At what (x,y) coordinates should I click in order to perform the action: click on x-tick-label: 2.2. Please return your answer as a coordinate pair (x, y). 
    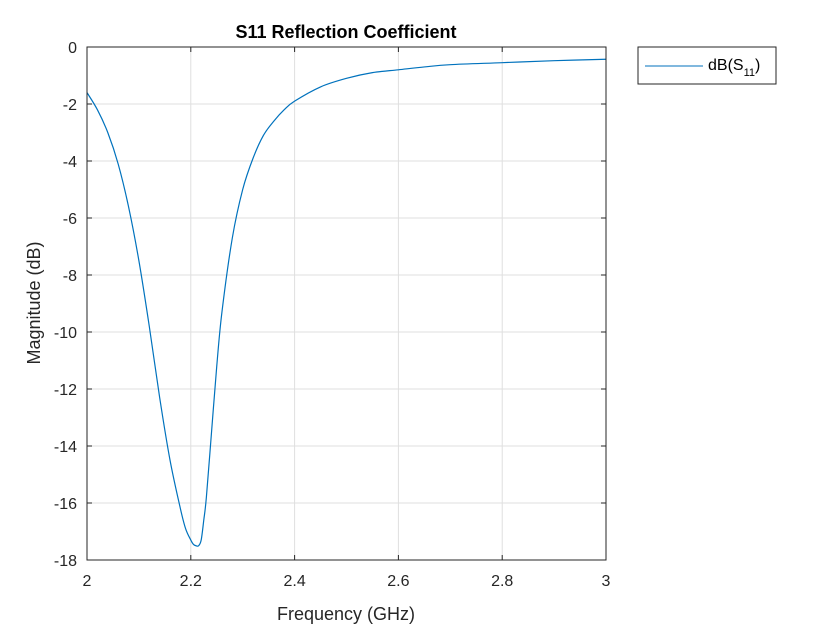
    Looking at the image, I should click on (191, 581).